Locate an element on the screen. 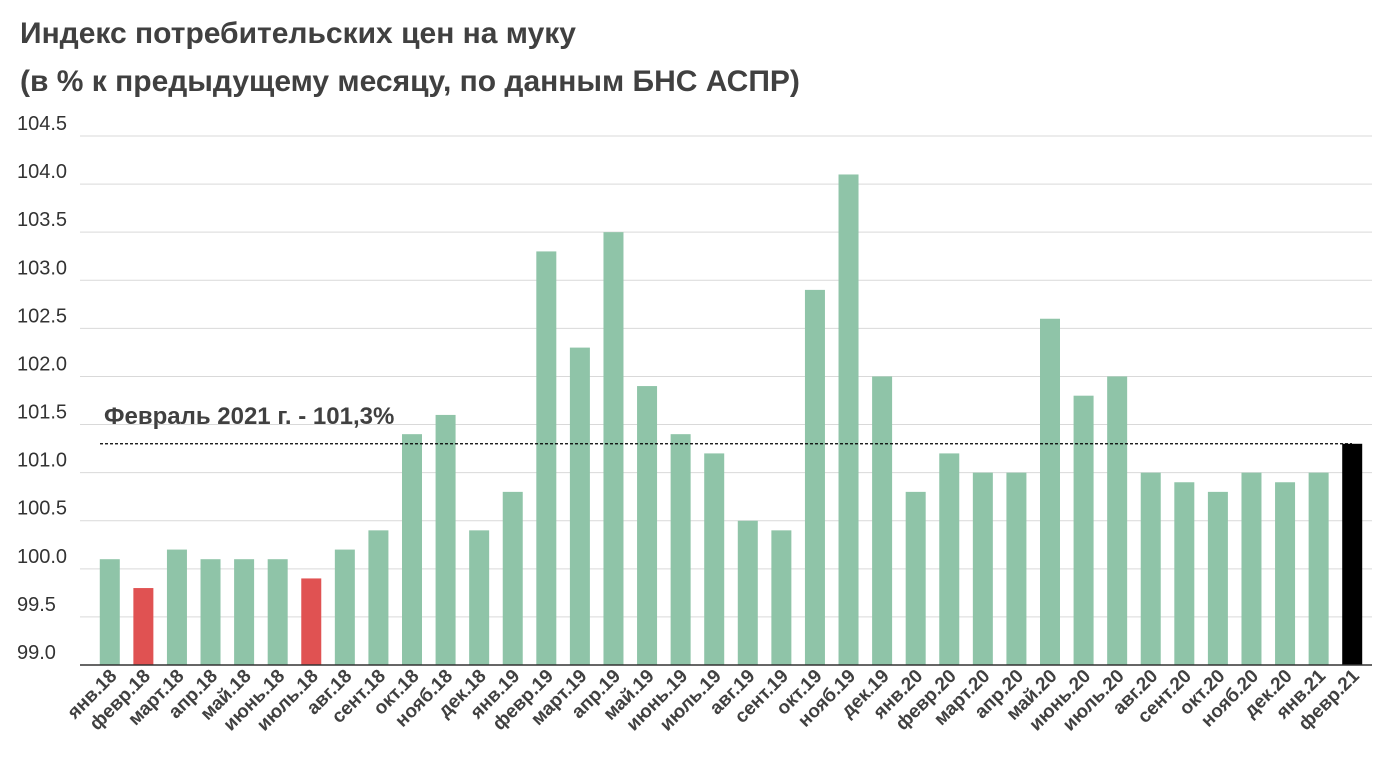  y-tick-label: 99.5 is located at coordinates (36, 605).